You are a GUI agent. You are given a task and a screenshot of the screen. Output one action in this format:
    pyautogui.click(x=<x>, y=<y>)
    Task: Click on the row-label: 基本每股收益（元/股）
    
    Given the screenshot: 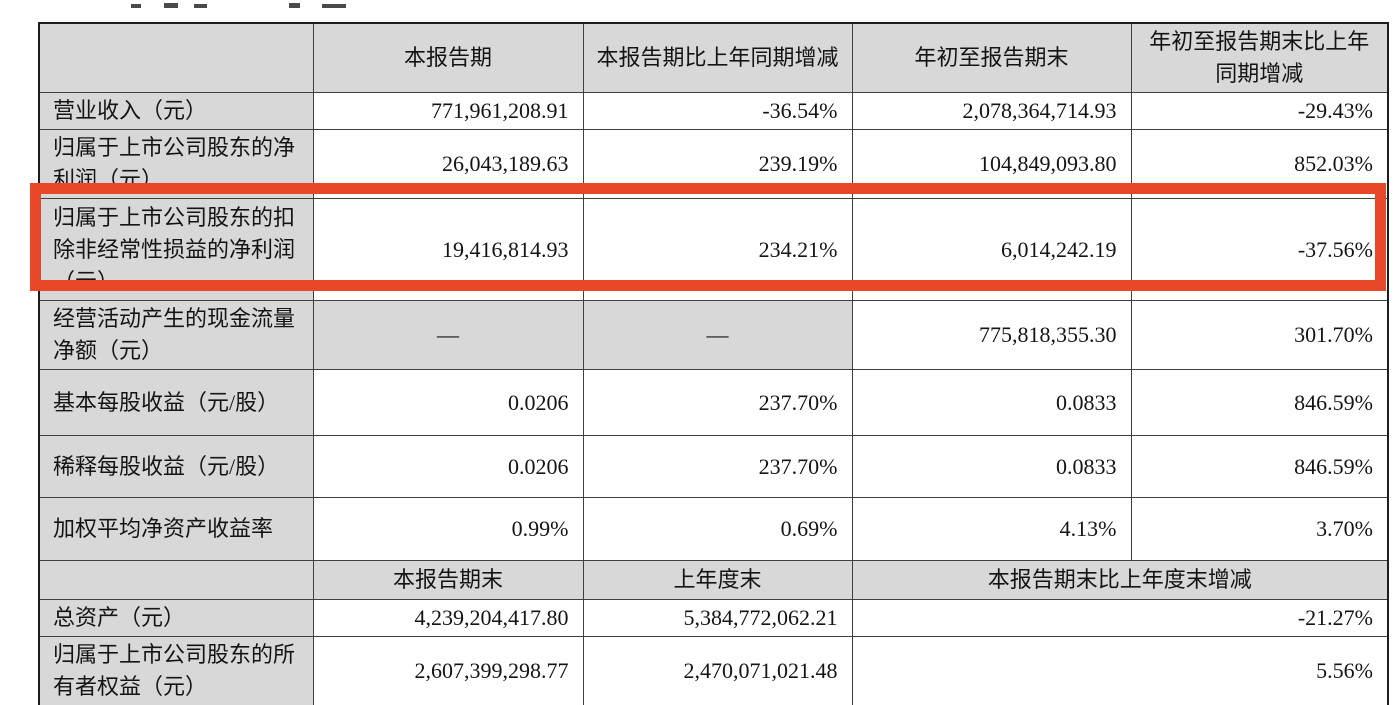 What is the action you would take?
    pyautogui.click(x=176, y=402)
    